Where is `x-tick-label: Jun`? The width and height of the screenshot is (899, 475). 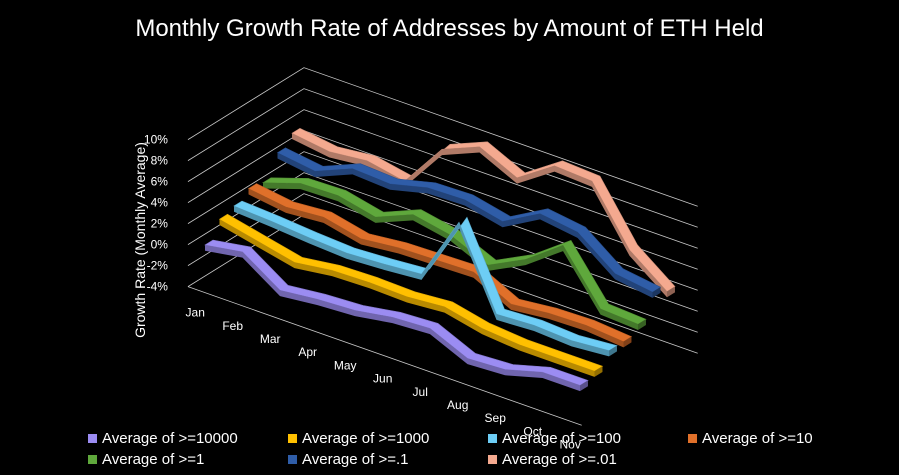 x-tick-label: Jun is located at coordinates (382, 379).